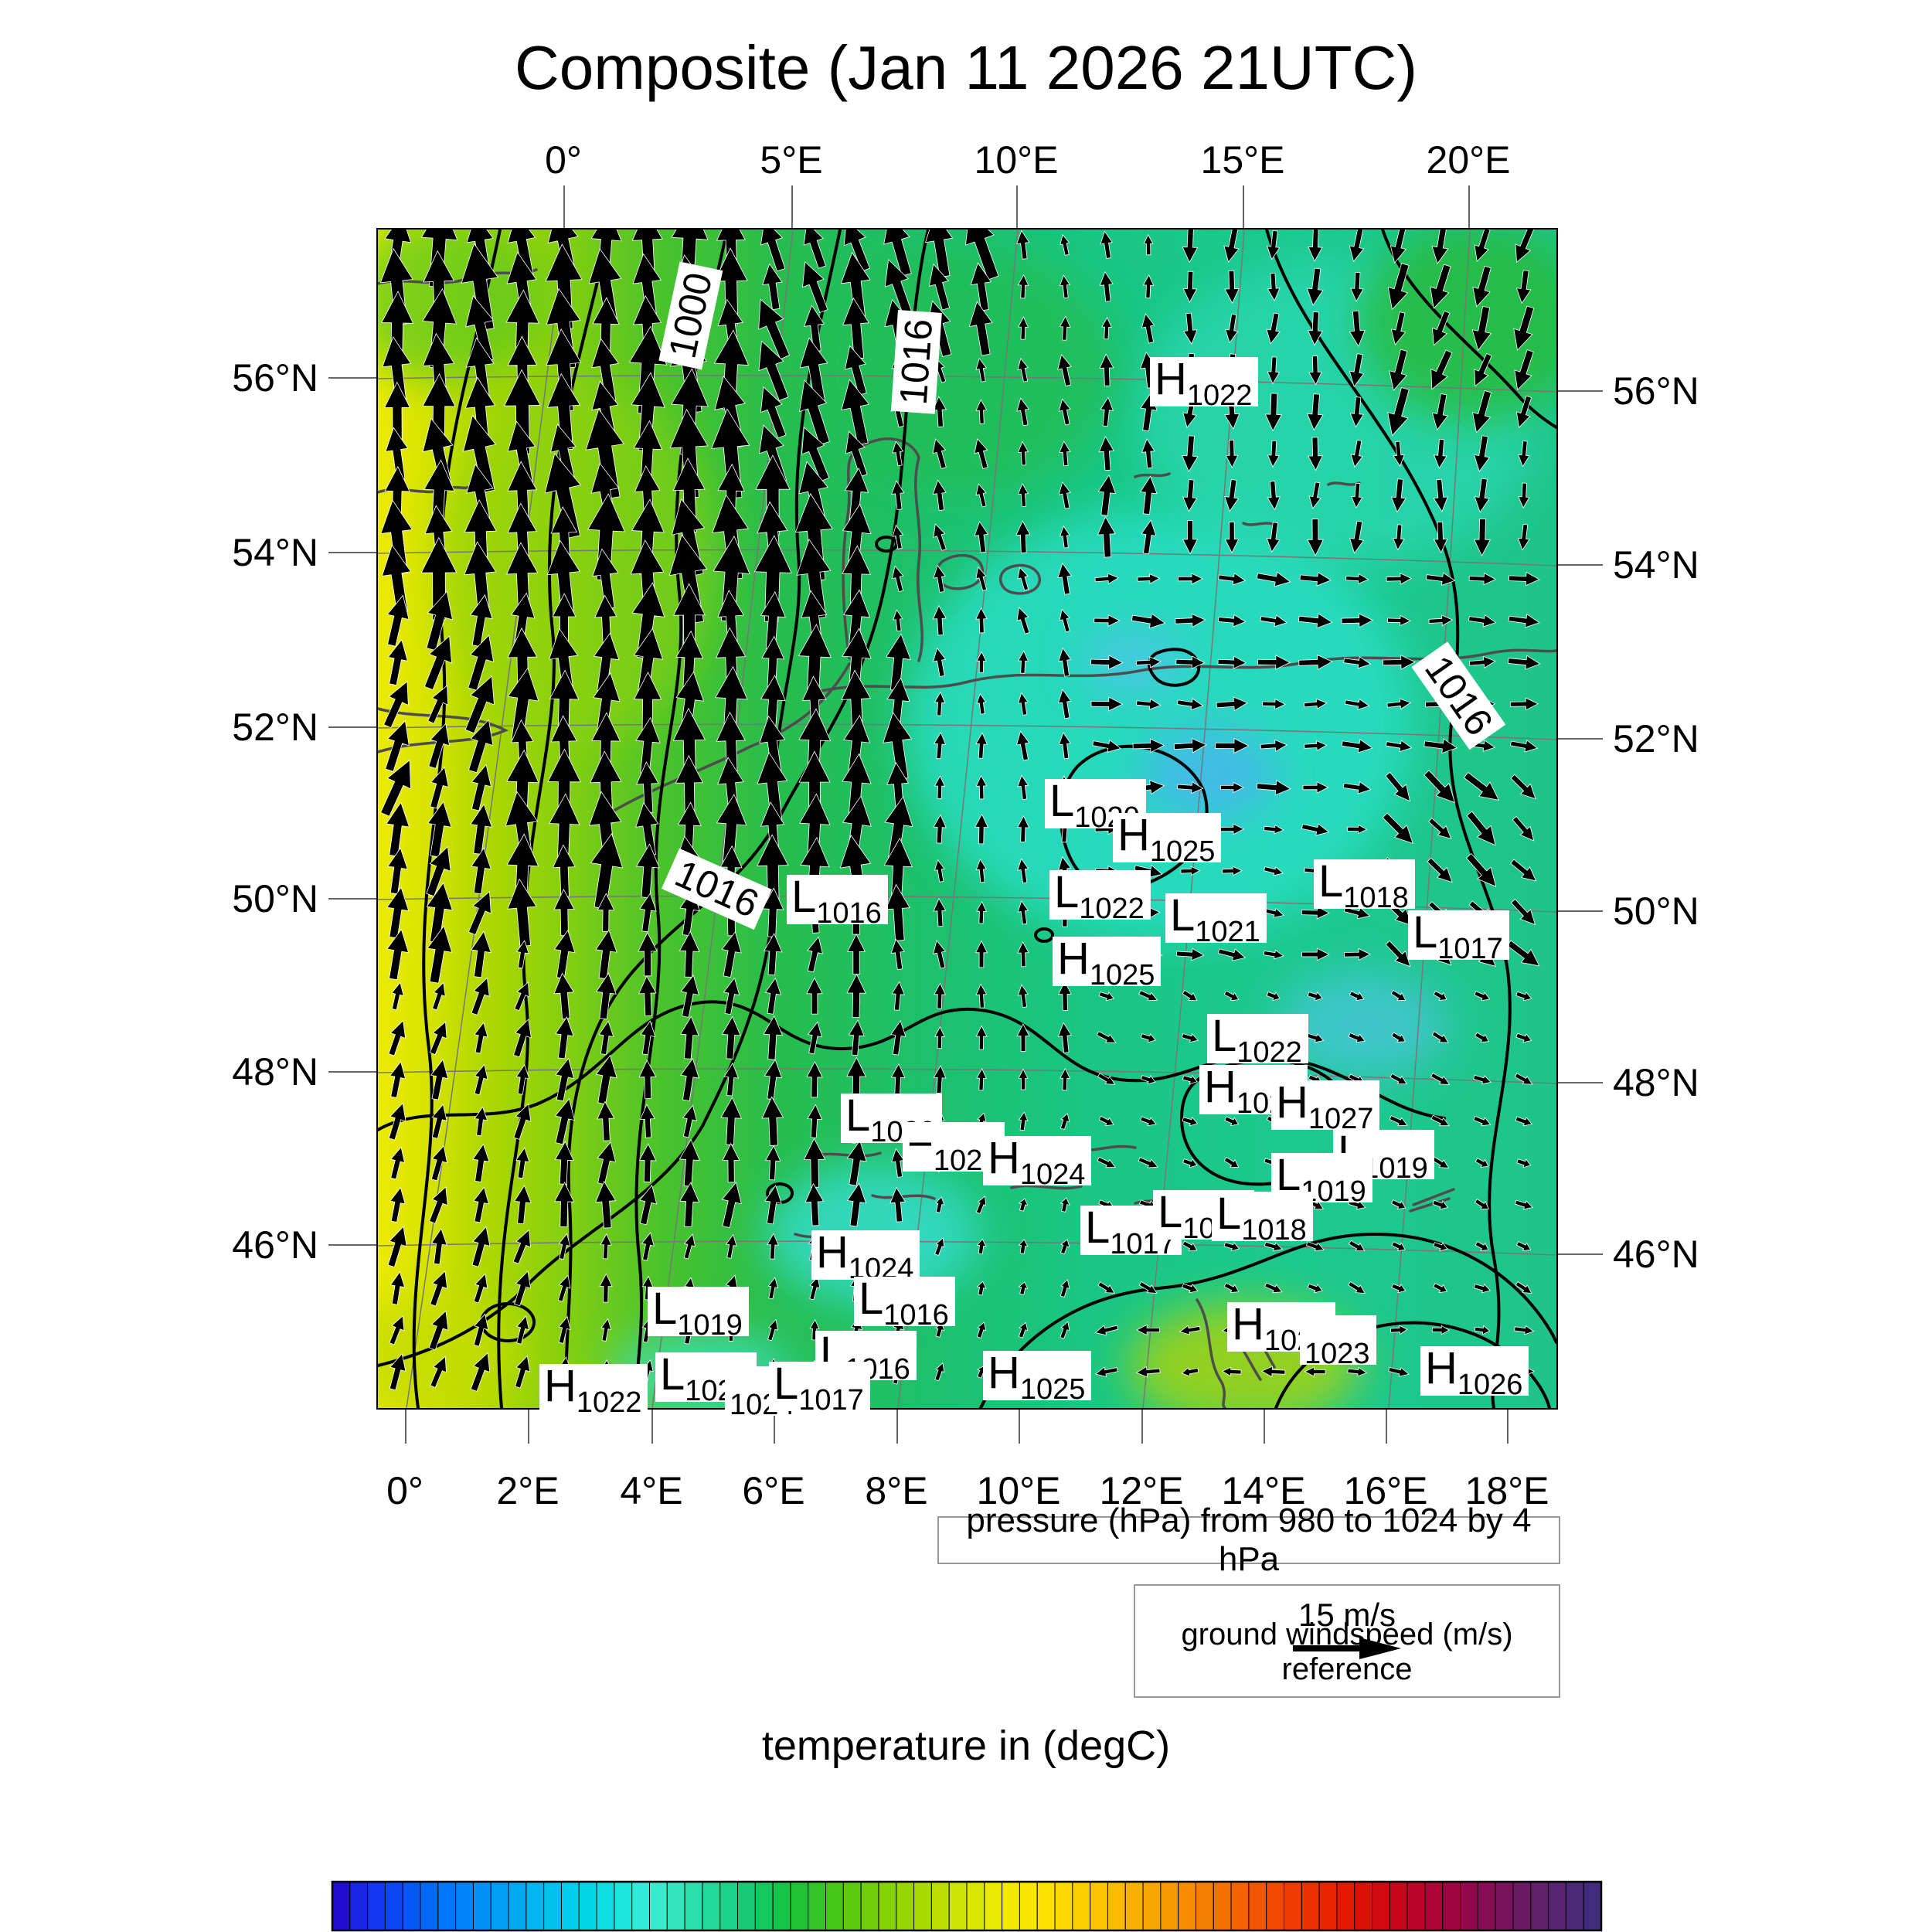 This screenshot has height=1932, width=1932. Describe the element at coordinates (275, 553) in the screenshot. I see `axis-label-left: 54°N` at that location.